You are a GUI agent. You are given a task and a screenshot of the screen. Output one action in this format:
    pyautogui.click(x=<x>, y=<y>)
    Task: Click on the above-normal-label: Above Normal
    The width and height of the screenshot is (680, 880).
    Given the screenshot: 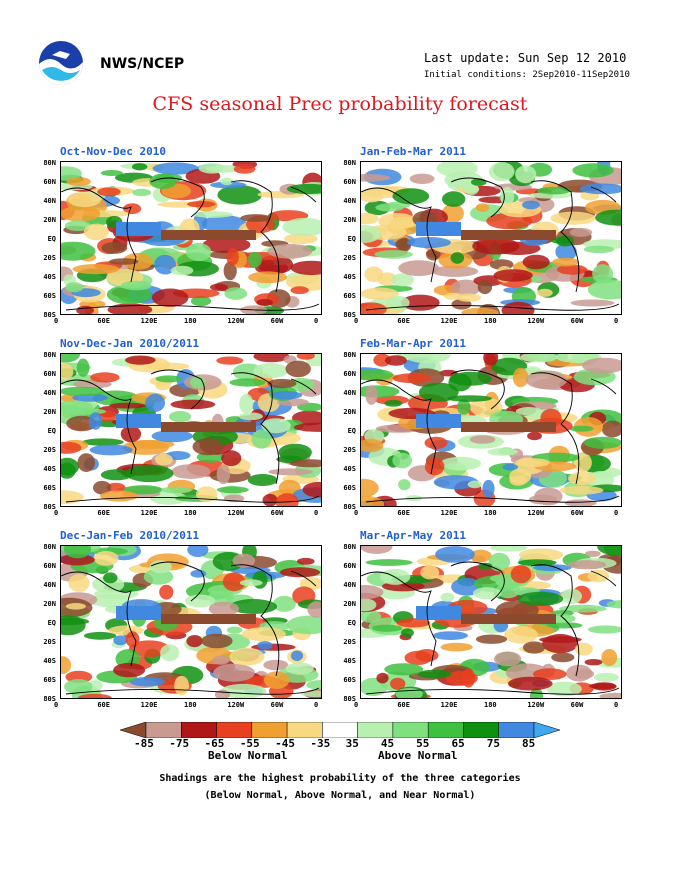 What is the action you would take?
    pyautogui.click(x=418, y=755)
    